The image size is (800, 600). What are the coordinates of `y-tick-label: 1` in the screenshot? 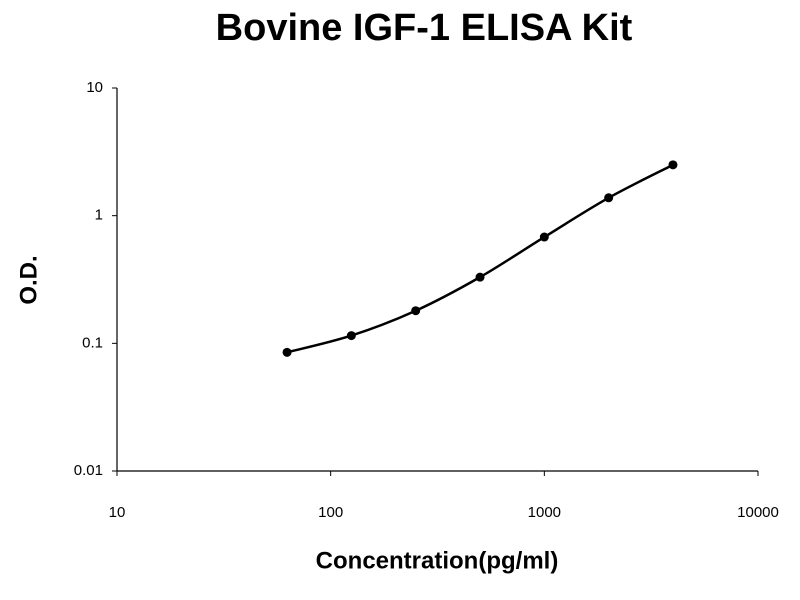 It's located at (99, 215).